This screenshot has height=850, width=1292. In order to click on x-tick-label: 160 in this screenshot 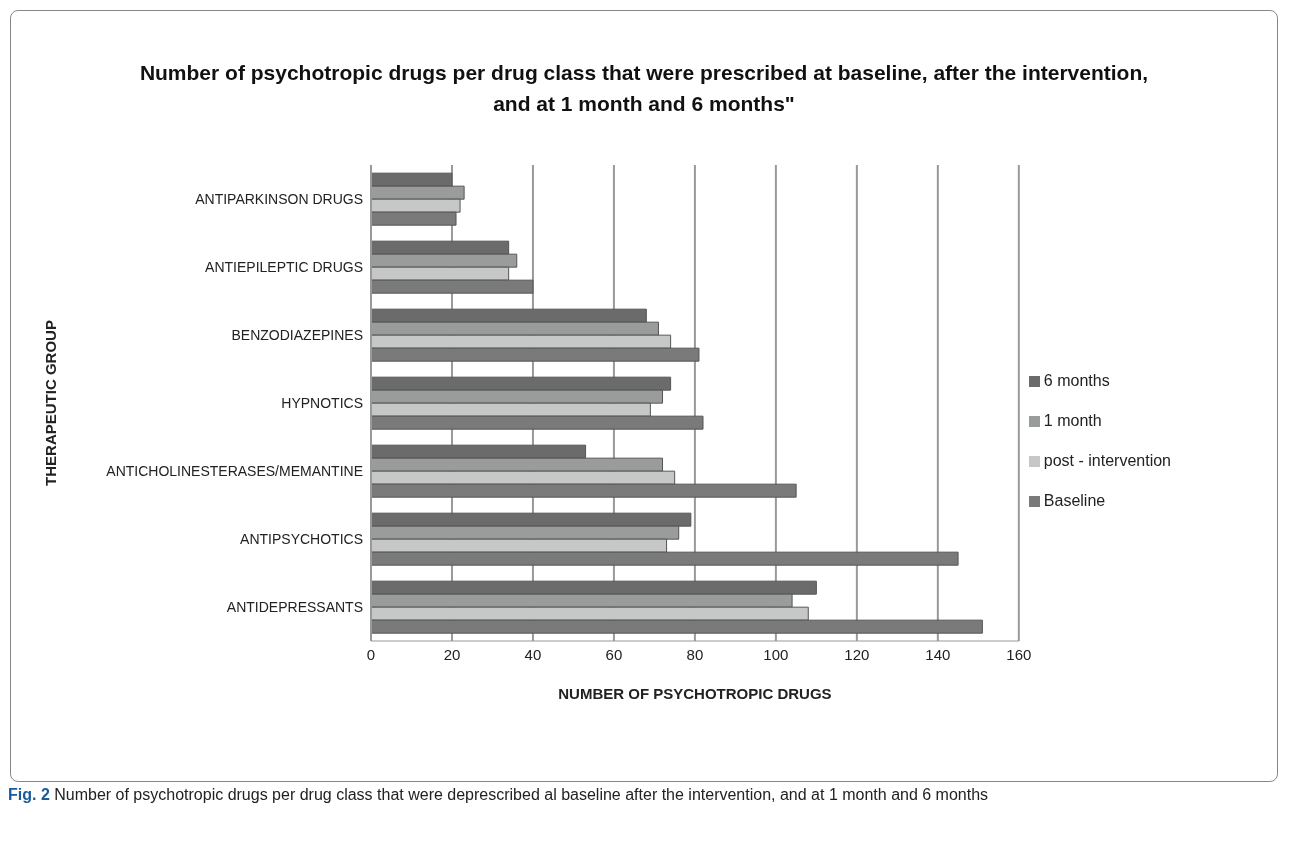, I will do `click(1019, 654)`.